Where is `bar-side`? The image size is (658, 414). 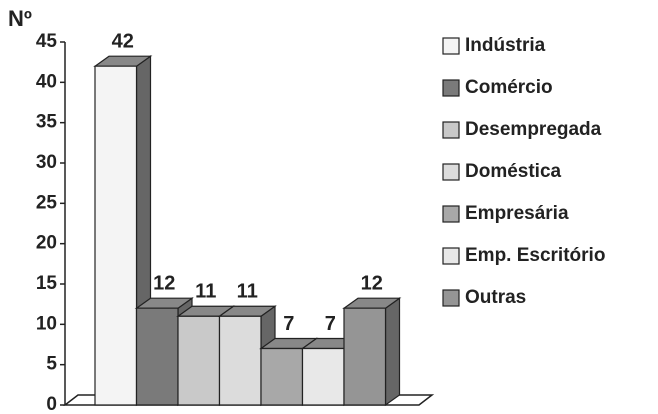 bar-side is located at coordinates (392, 352).